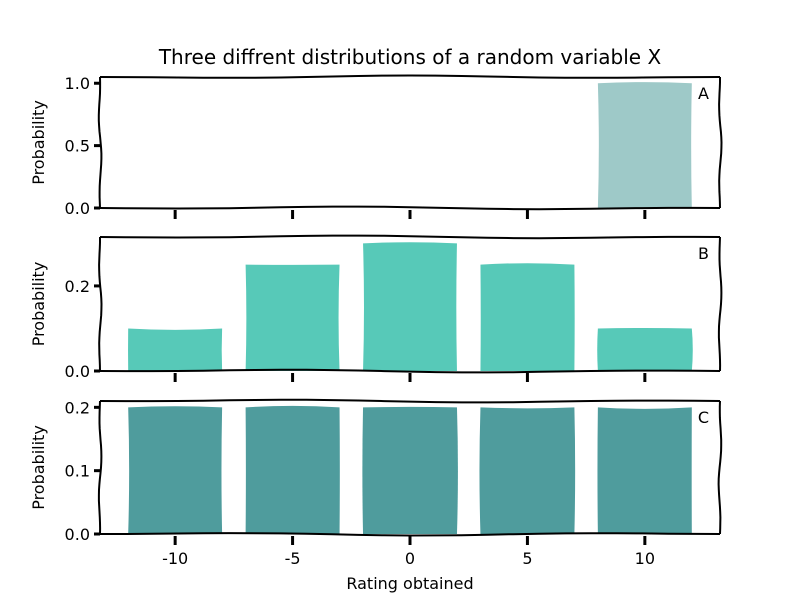 This screenshot has height=600, width=800. What do you see at coordinates (409, 583) in the screenshot?
I see `x-axis-label: Rating obtained` at bounding box center [409, 583].